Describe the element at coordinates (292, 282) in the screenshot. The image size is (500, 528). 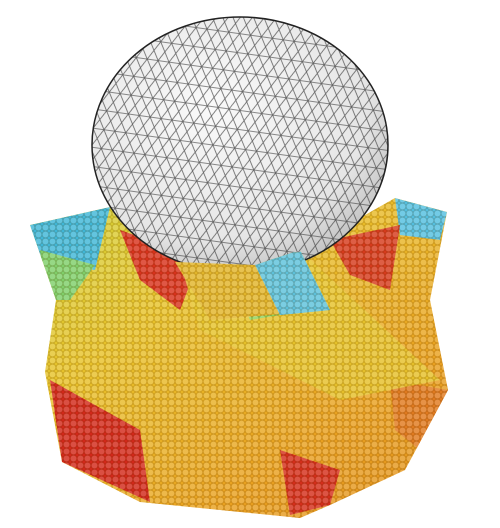
I see `cyan-peak-texture` at that location.